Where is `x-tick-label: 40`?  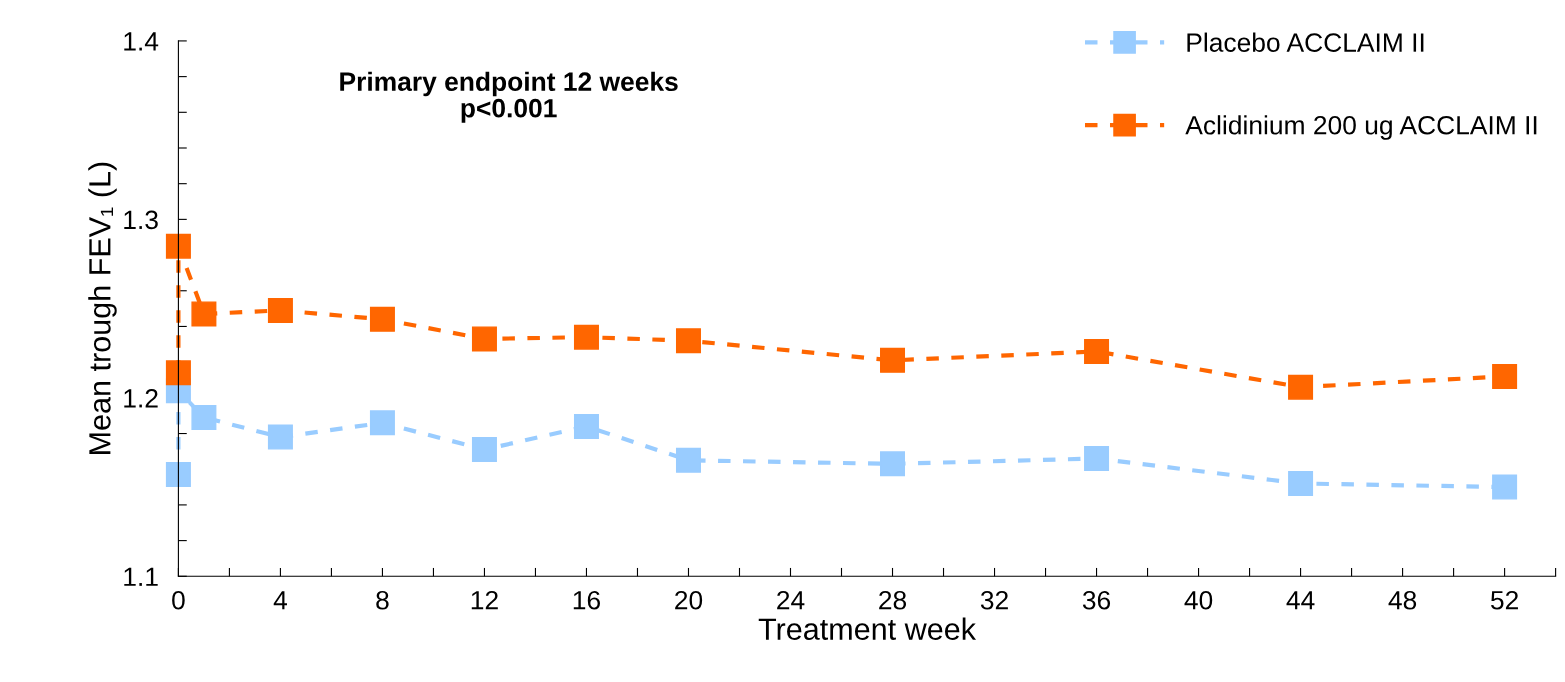
x-tick-label: 40 is located at coordinates (1198, 600).